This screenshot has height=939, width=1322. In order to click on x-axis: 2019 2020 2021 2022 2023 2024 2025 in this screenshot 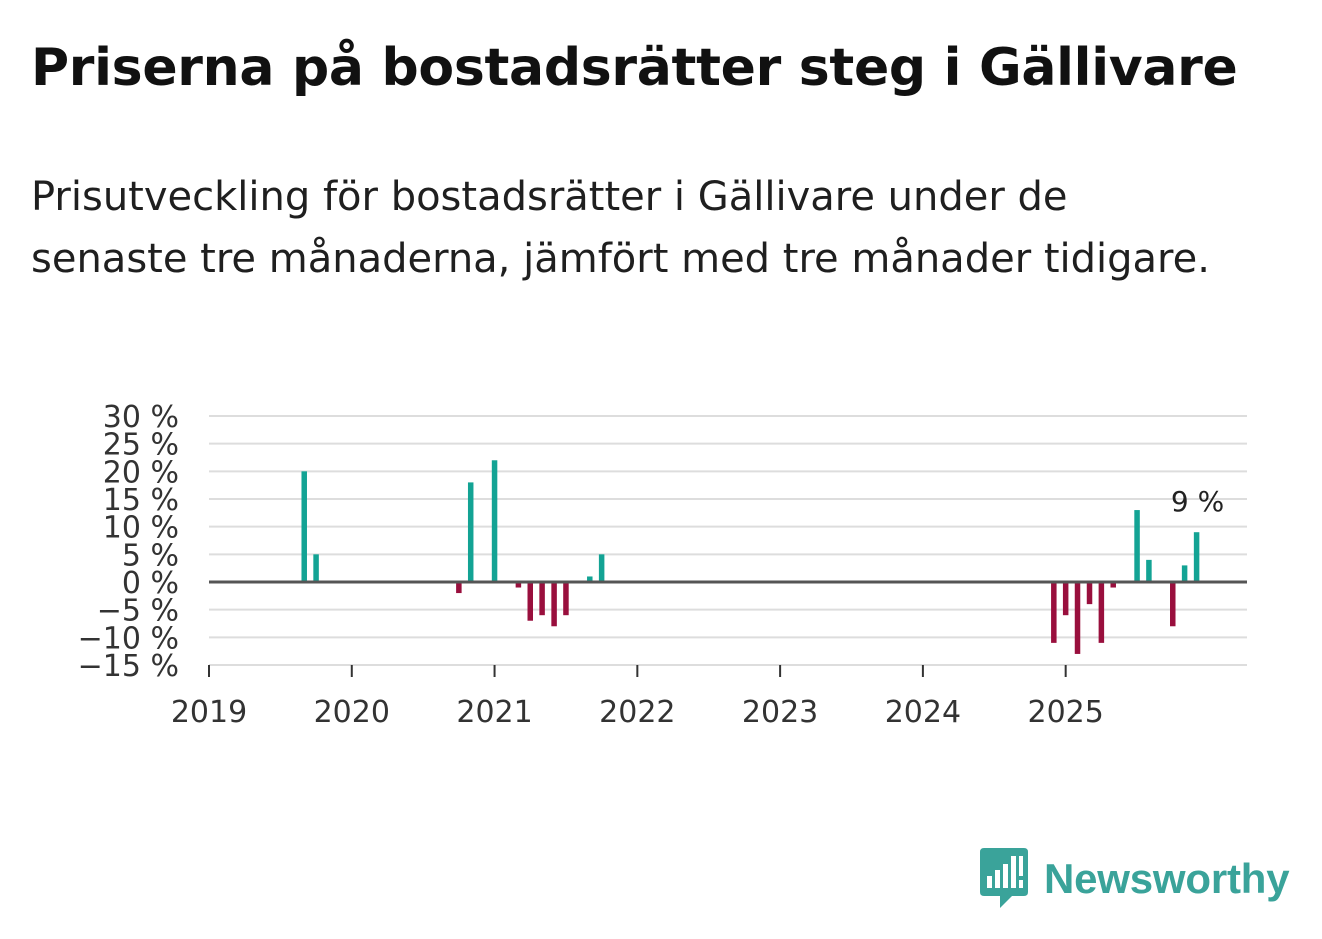, I will do `click(637, 697)`.